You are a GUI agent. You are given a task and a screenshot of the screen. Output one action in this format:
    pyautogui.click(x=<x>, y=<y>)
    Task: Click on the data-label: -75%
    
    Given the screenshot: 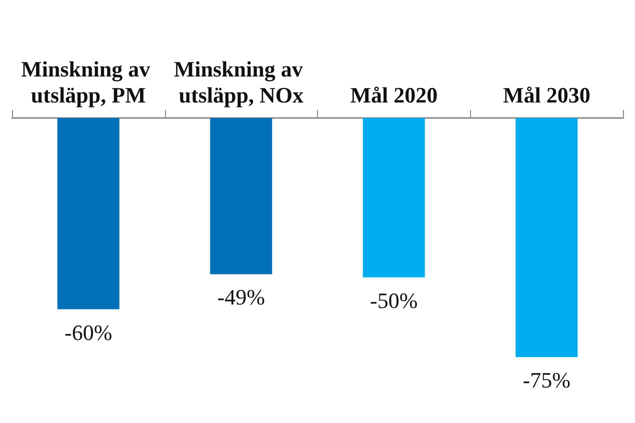 What is the action you would take?
    pyautogui.click(x=546, y=380)
    